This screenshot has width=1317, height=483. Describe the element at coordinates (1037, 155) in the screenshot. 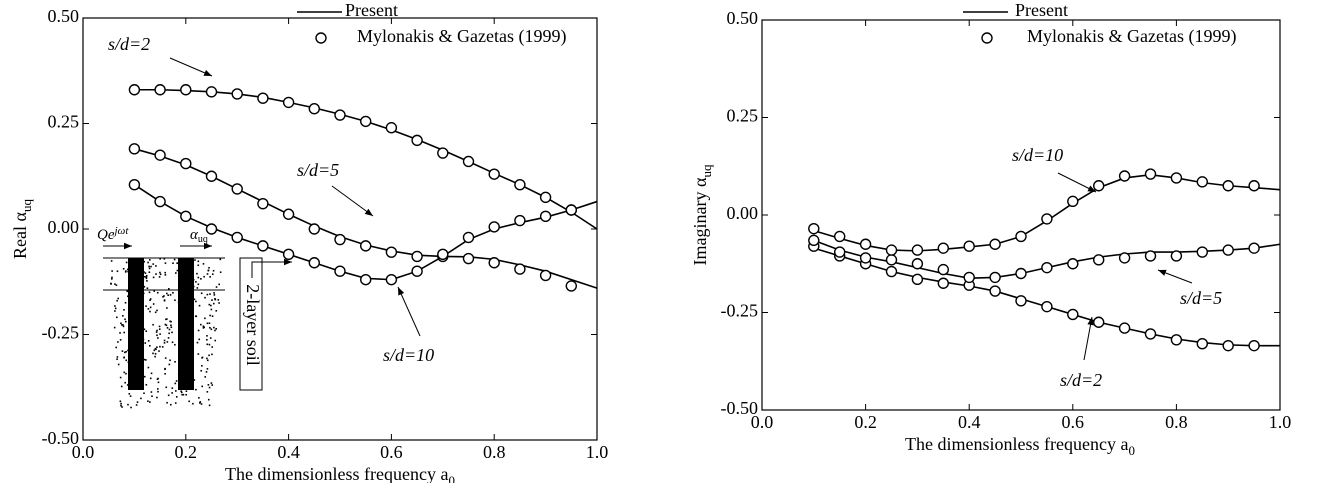

I see `curve-label: s/d=10` at that location.